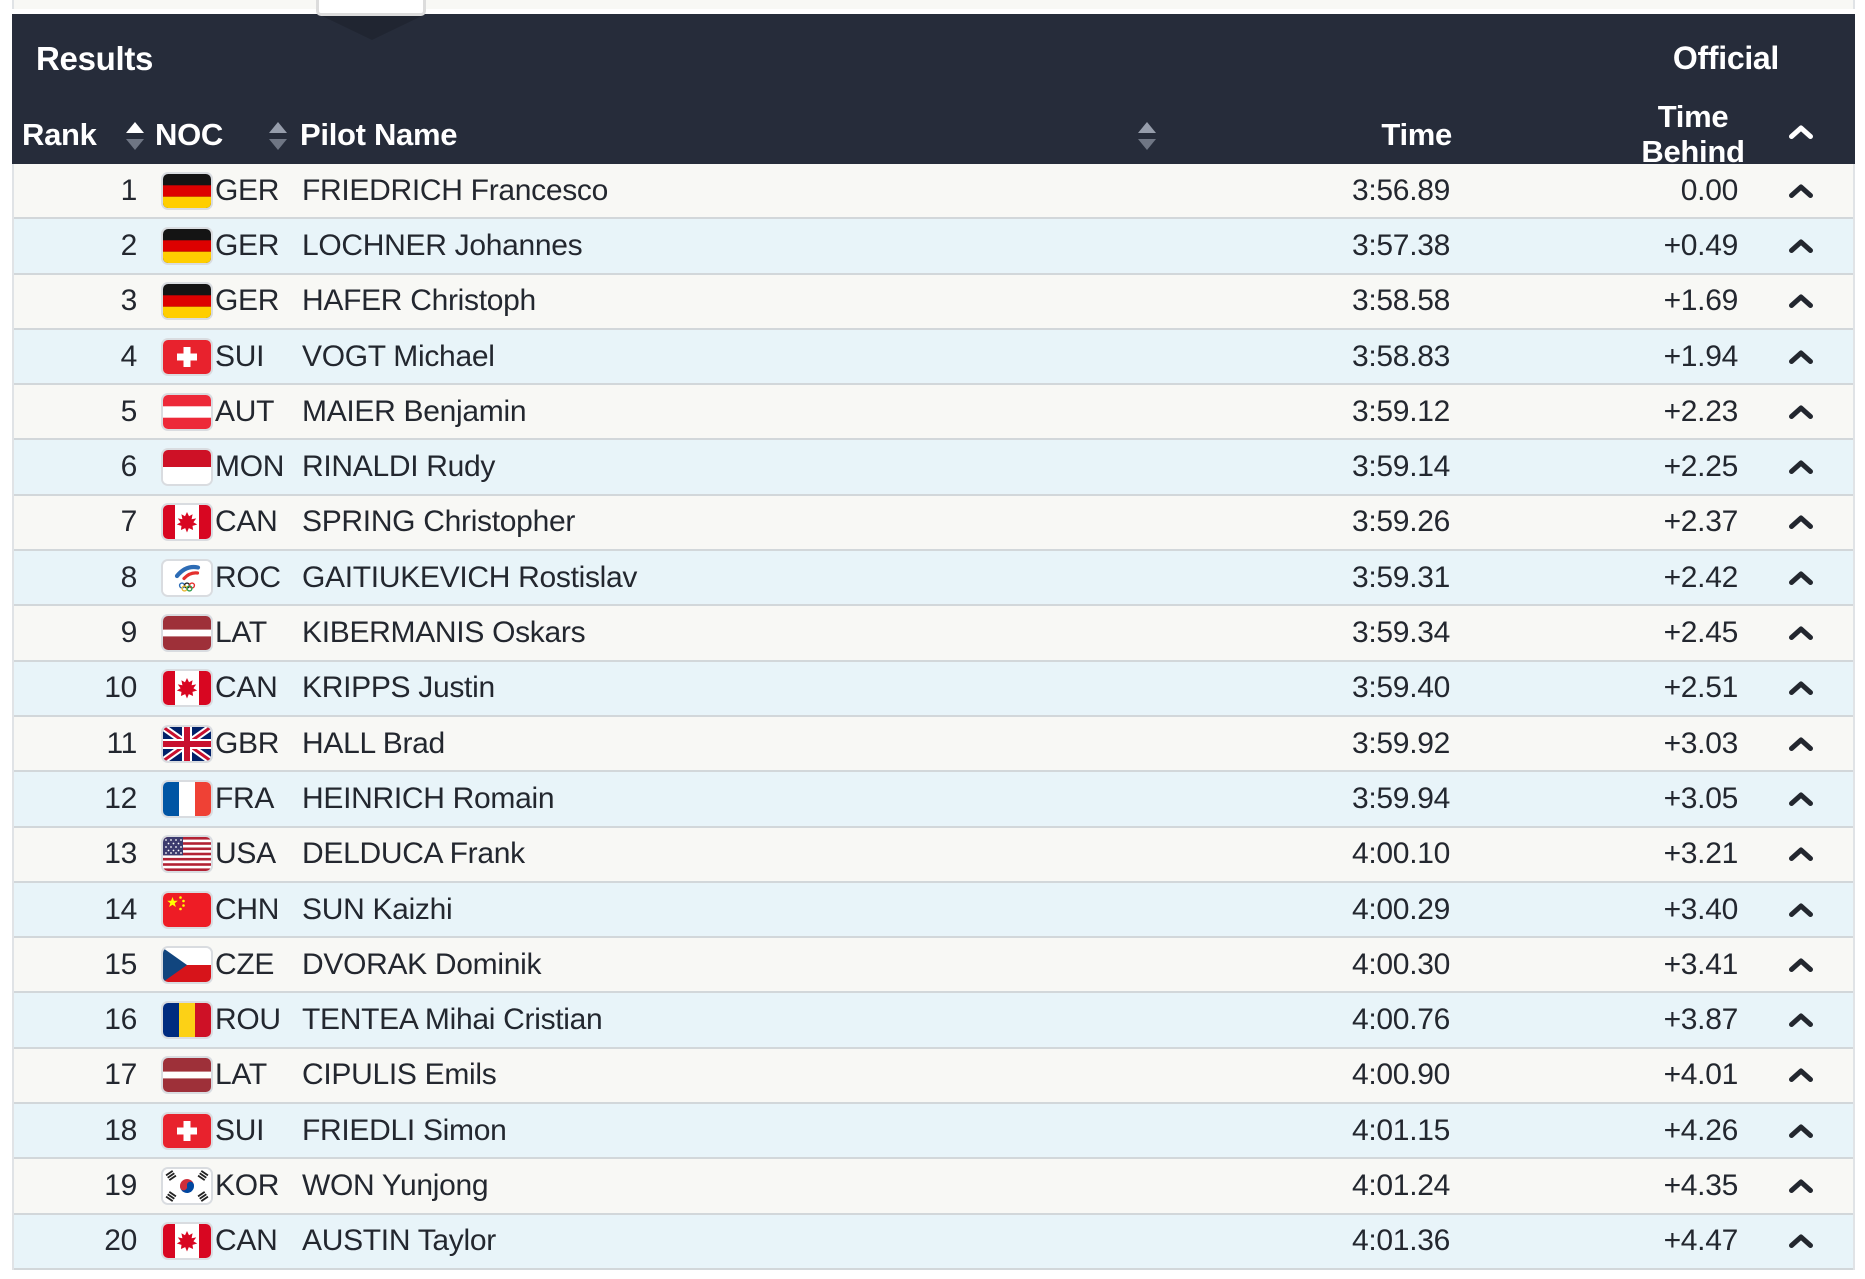 Image resolution: width=1865 pixels, height=1279 pixels. Describe the element at coordinates (187, 1185) in the screenshot. I see `flag-icon-kor` at that location.